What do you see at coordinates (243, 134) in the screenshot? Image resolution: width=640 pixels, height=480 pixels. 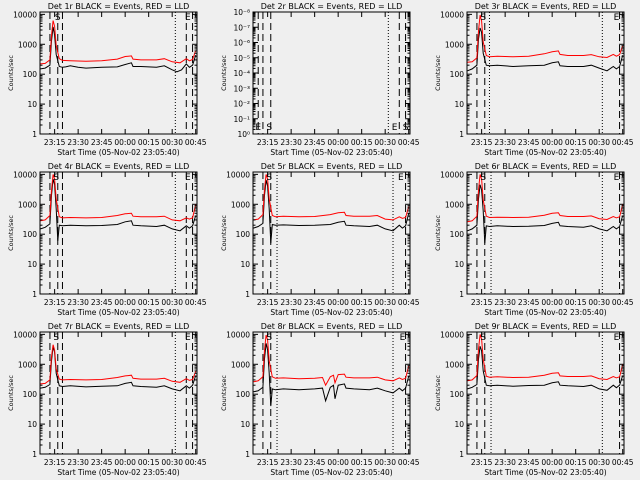 I see `y-tick-label: 10⁰` at bounding box center [243, 134].